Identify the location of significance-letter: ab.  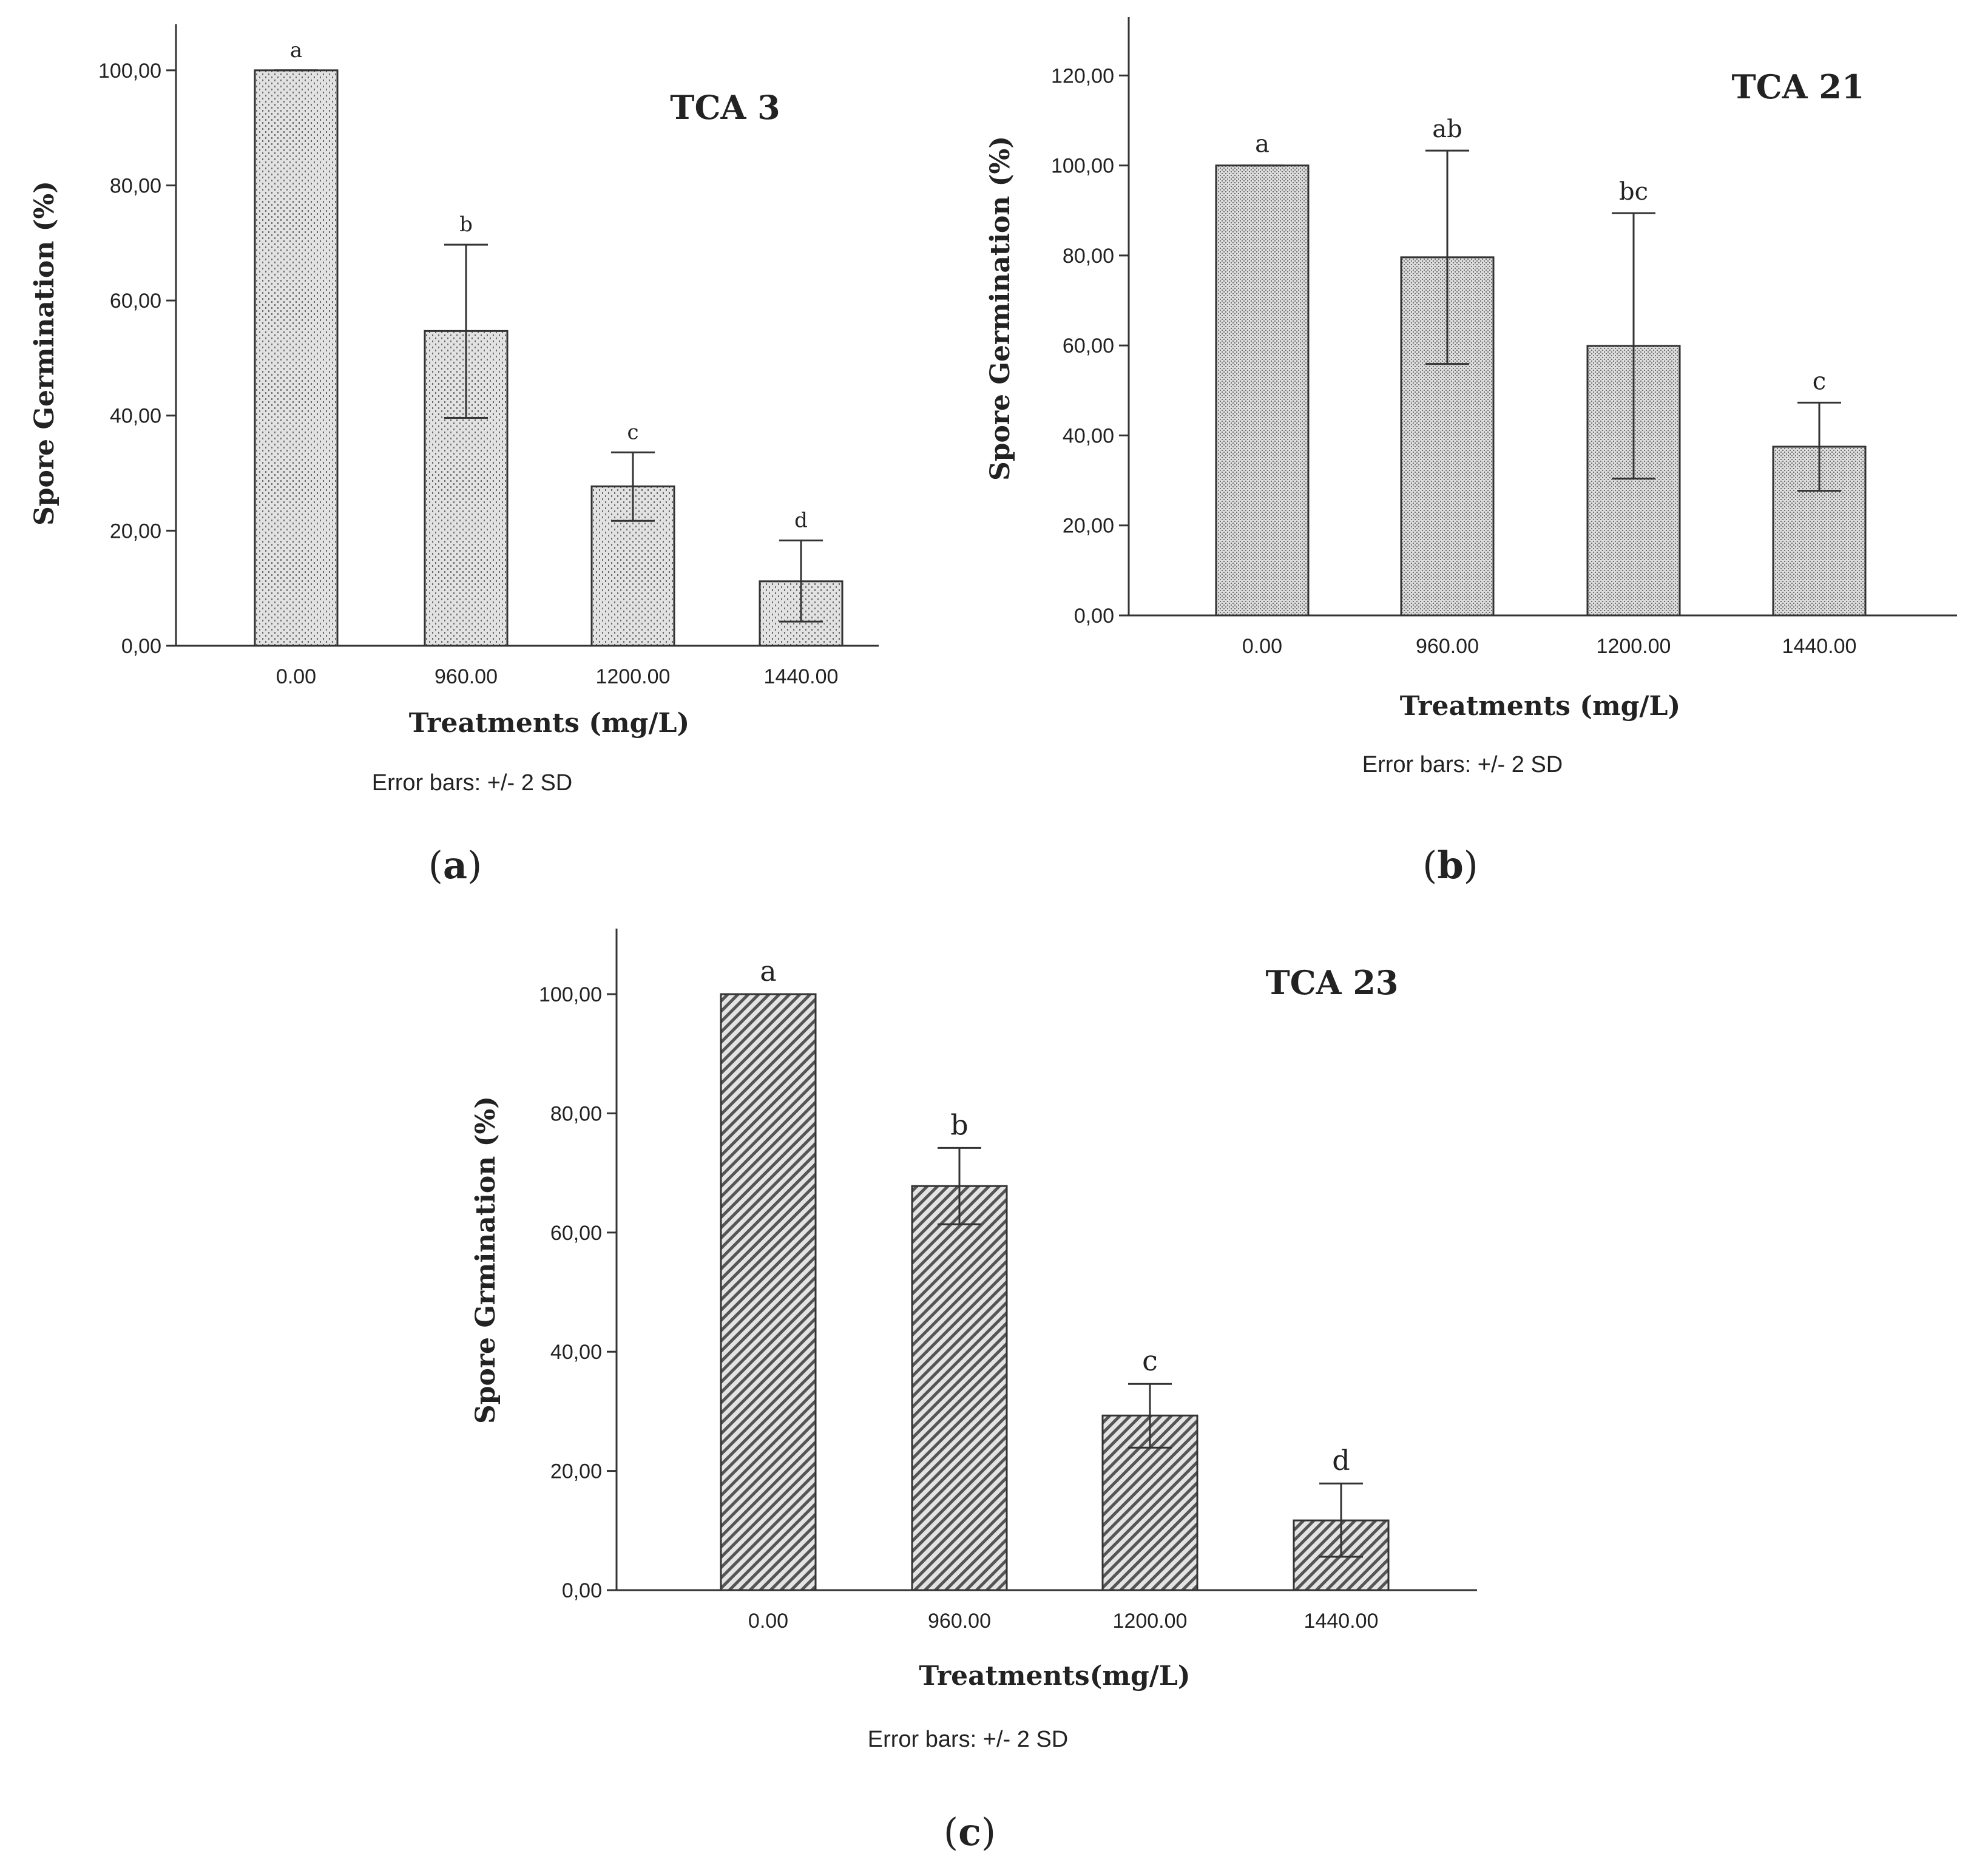
(1447, 129).